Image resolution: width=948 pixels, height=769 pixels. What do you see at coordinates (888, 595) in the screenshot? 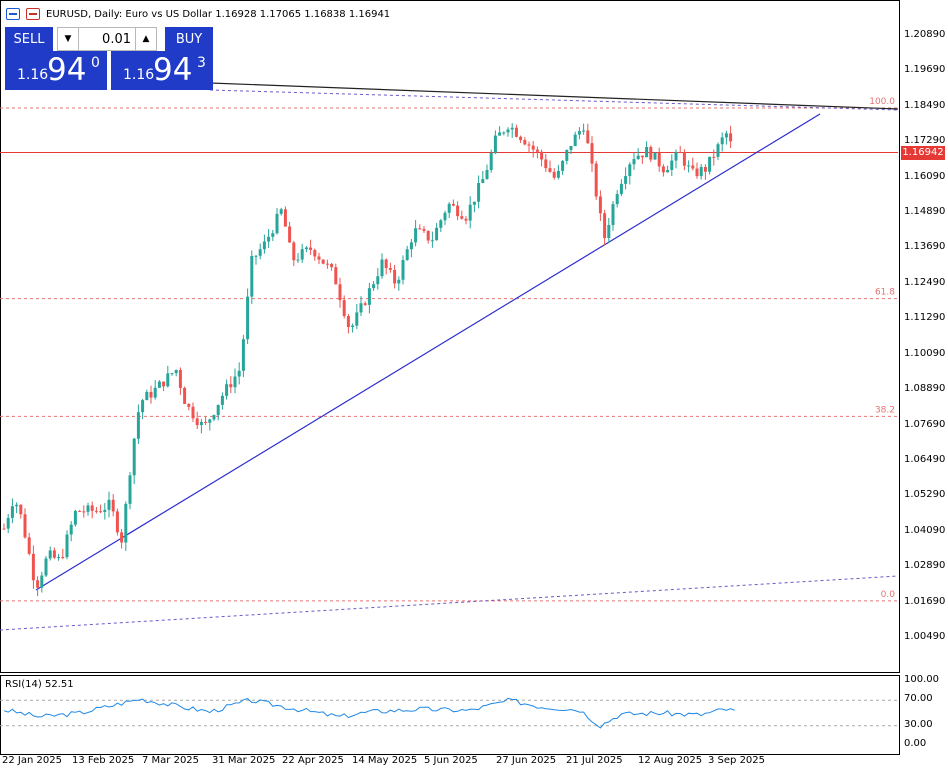
I see `fib-level-label: 0.0` at bounding box center [888, 595].